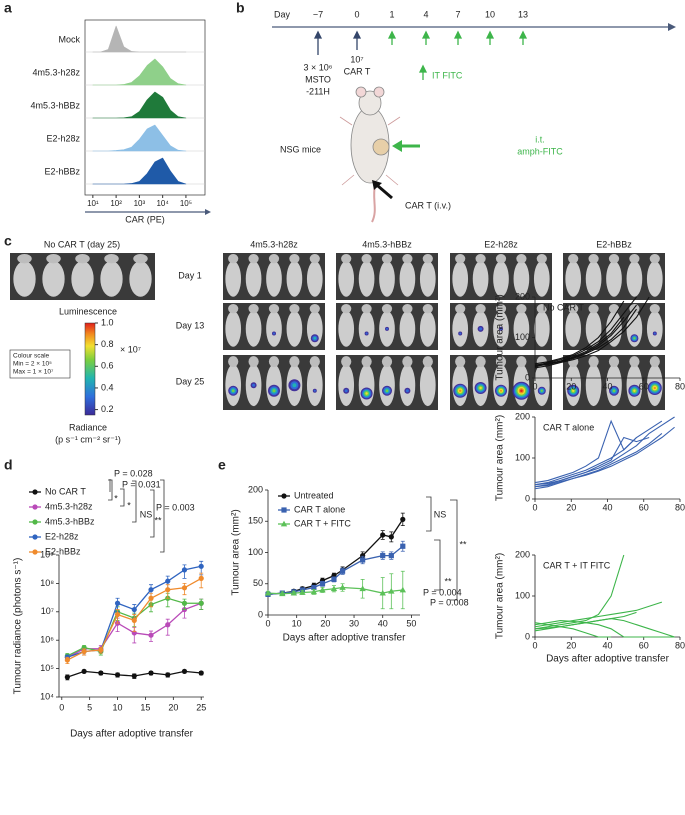 The image size is (685, 815). What do you see at coordinates (318, 79) in the screenshot?
I see `cells: MSTO` at bounding box center [318, 79].